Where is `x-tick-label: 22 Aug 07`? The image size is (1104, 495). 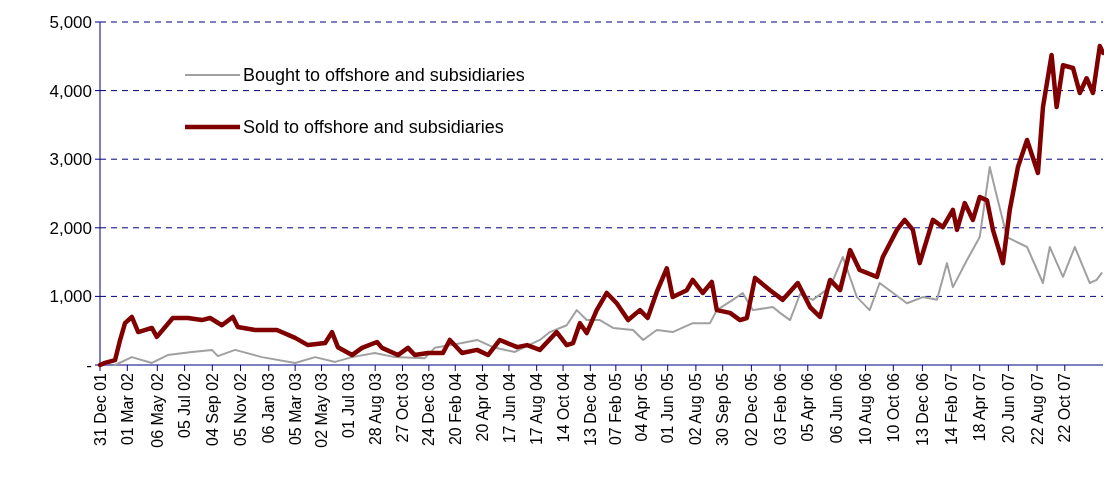
x-tick-label: 22 Aug 07 is located at coordinates (1037, 409).